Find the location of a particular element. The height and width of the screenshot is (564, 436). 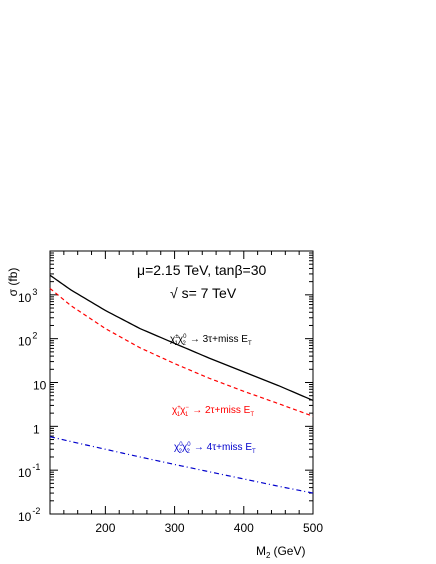

y-axis-title: σ (fb) is located at coordinates (13, 282).